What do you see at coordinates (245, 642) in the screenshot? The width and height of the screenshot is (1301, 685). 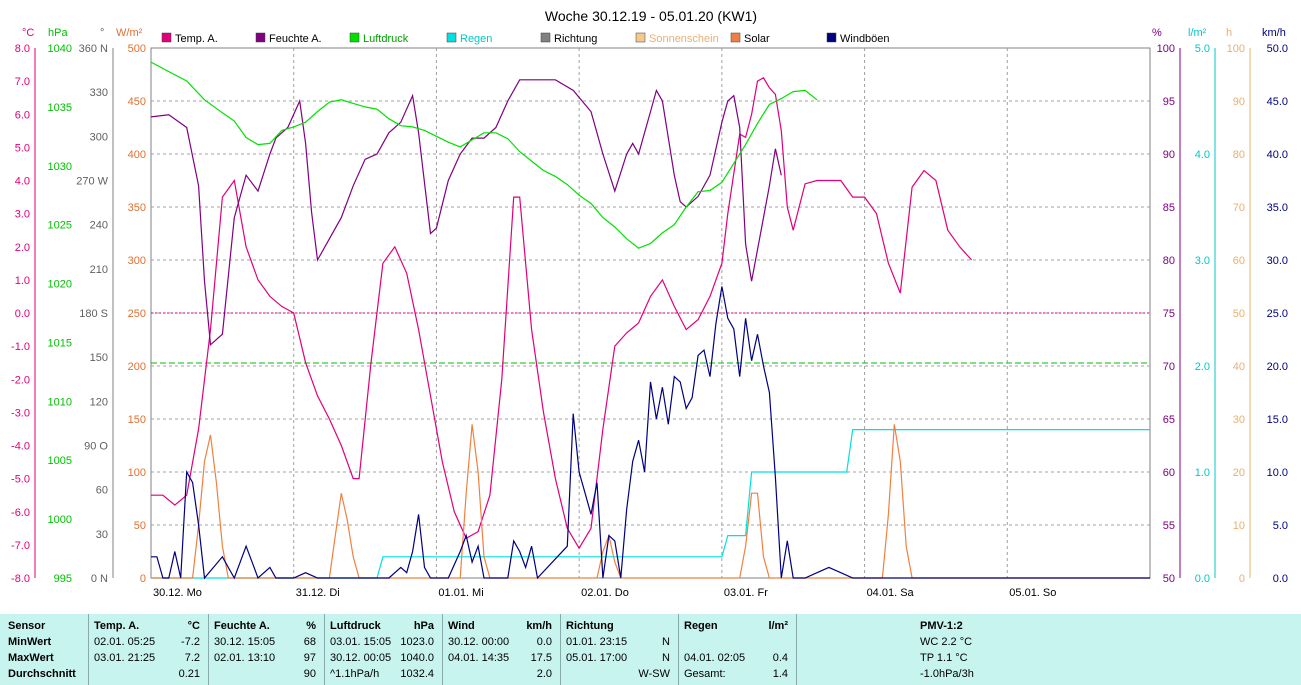 I see `humidity-min-time: 30.12. 15:05` at bounding box center [245, 642].